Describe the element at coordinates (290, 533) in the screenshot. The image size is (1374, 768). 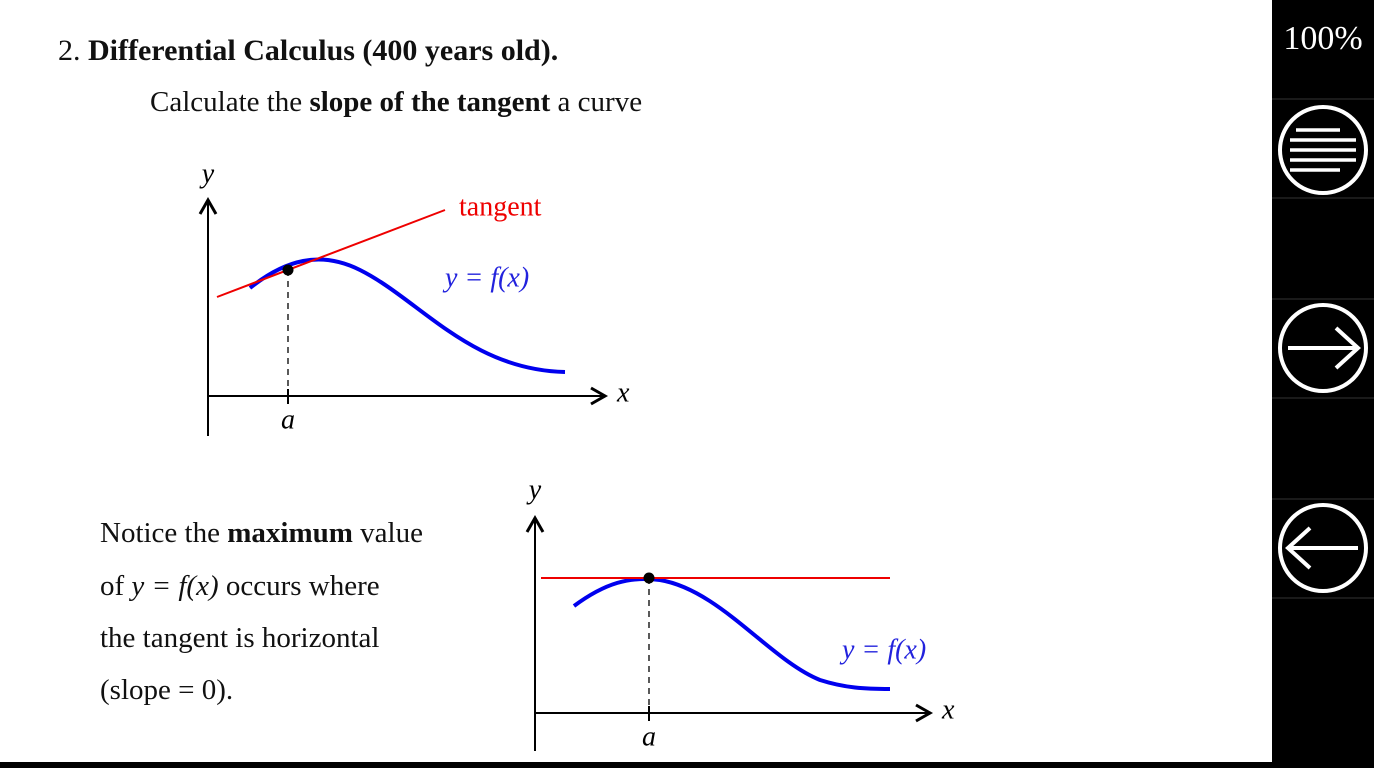
I see `bold-text: maximum` at that location.